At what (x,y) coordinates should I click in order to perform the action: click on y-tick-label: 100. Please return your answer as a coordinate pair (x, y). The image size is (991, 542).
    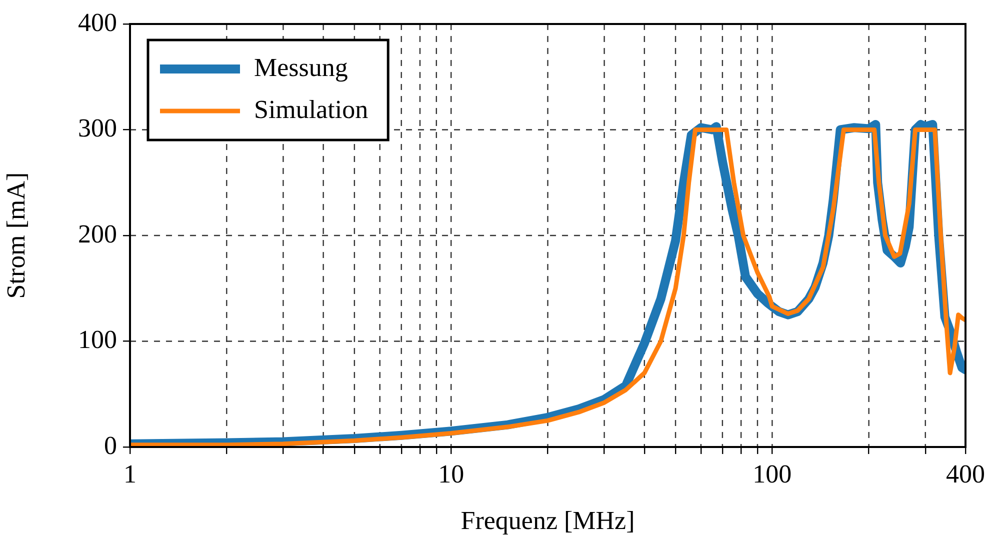
    Looking at the image, I should click on (97, 339).